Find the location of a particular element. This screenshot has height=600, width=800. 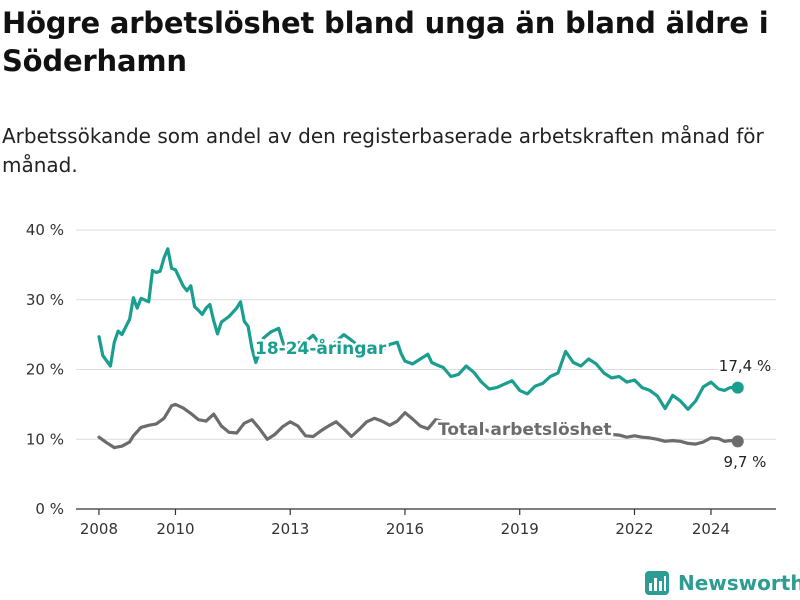

y-axis-ticks: 0 % 10 % 20 % 30 % 40 % is located at coordinates (45, 369).